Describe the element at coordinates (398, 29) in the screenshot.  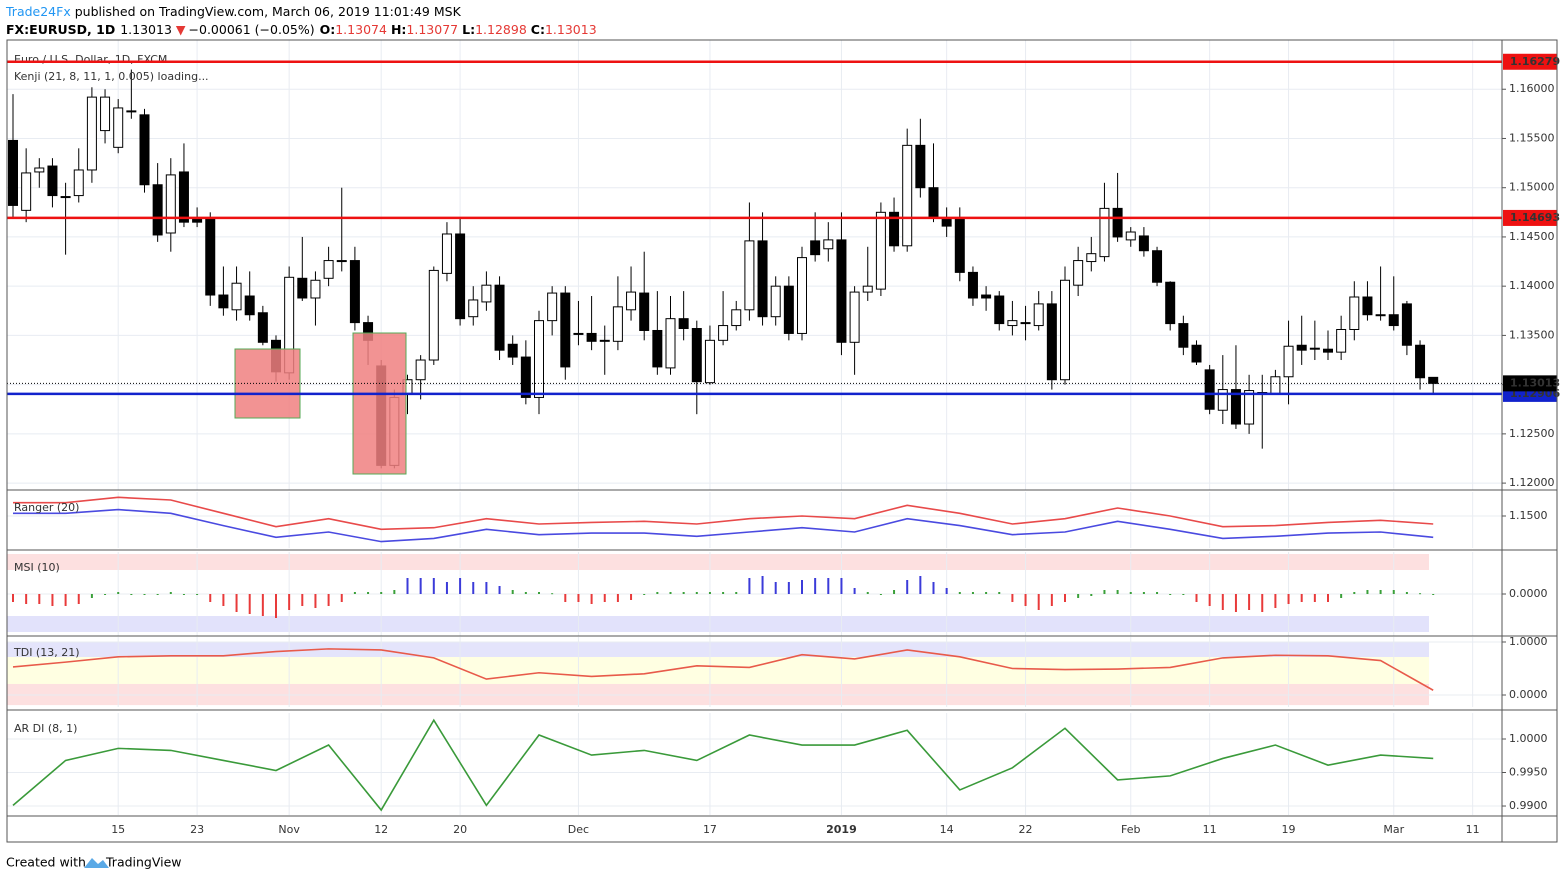
I see `h-label: H:` at that location.